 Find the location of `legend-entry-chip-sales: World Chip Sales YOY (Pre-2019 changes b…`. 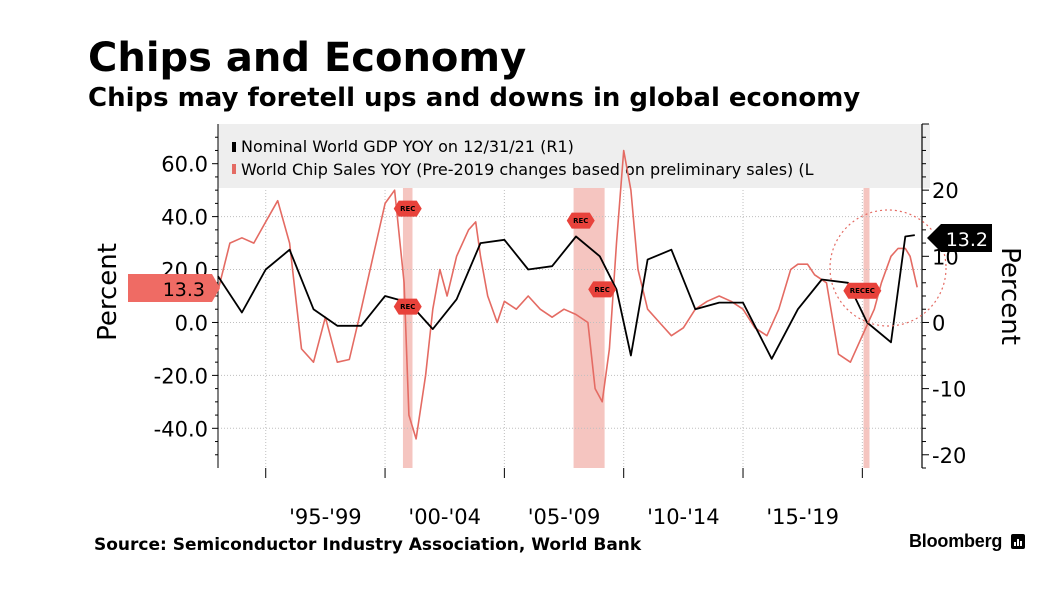

legend-entry-chip-sales: World Chip Sales YOY (Pre-2019 changes b… is located at coordinates (527, 169).